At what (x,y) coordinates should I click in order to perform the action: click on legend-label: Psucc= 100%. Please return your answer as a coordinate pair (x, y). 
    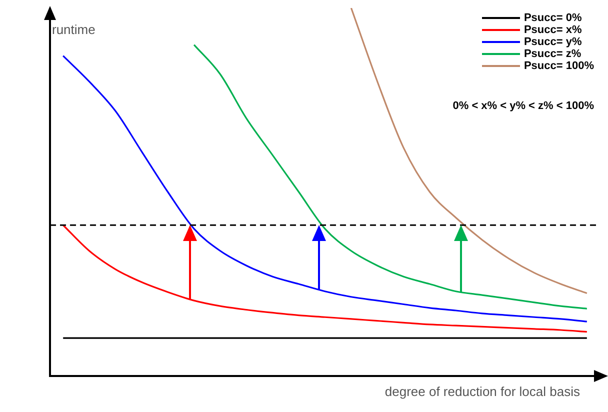
    Looking at the image, I should click on (559, 66).